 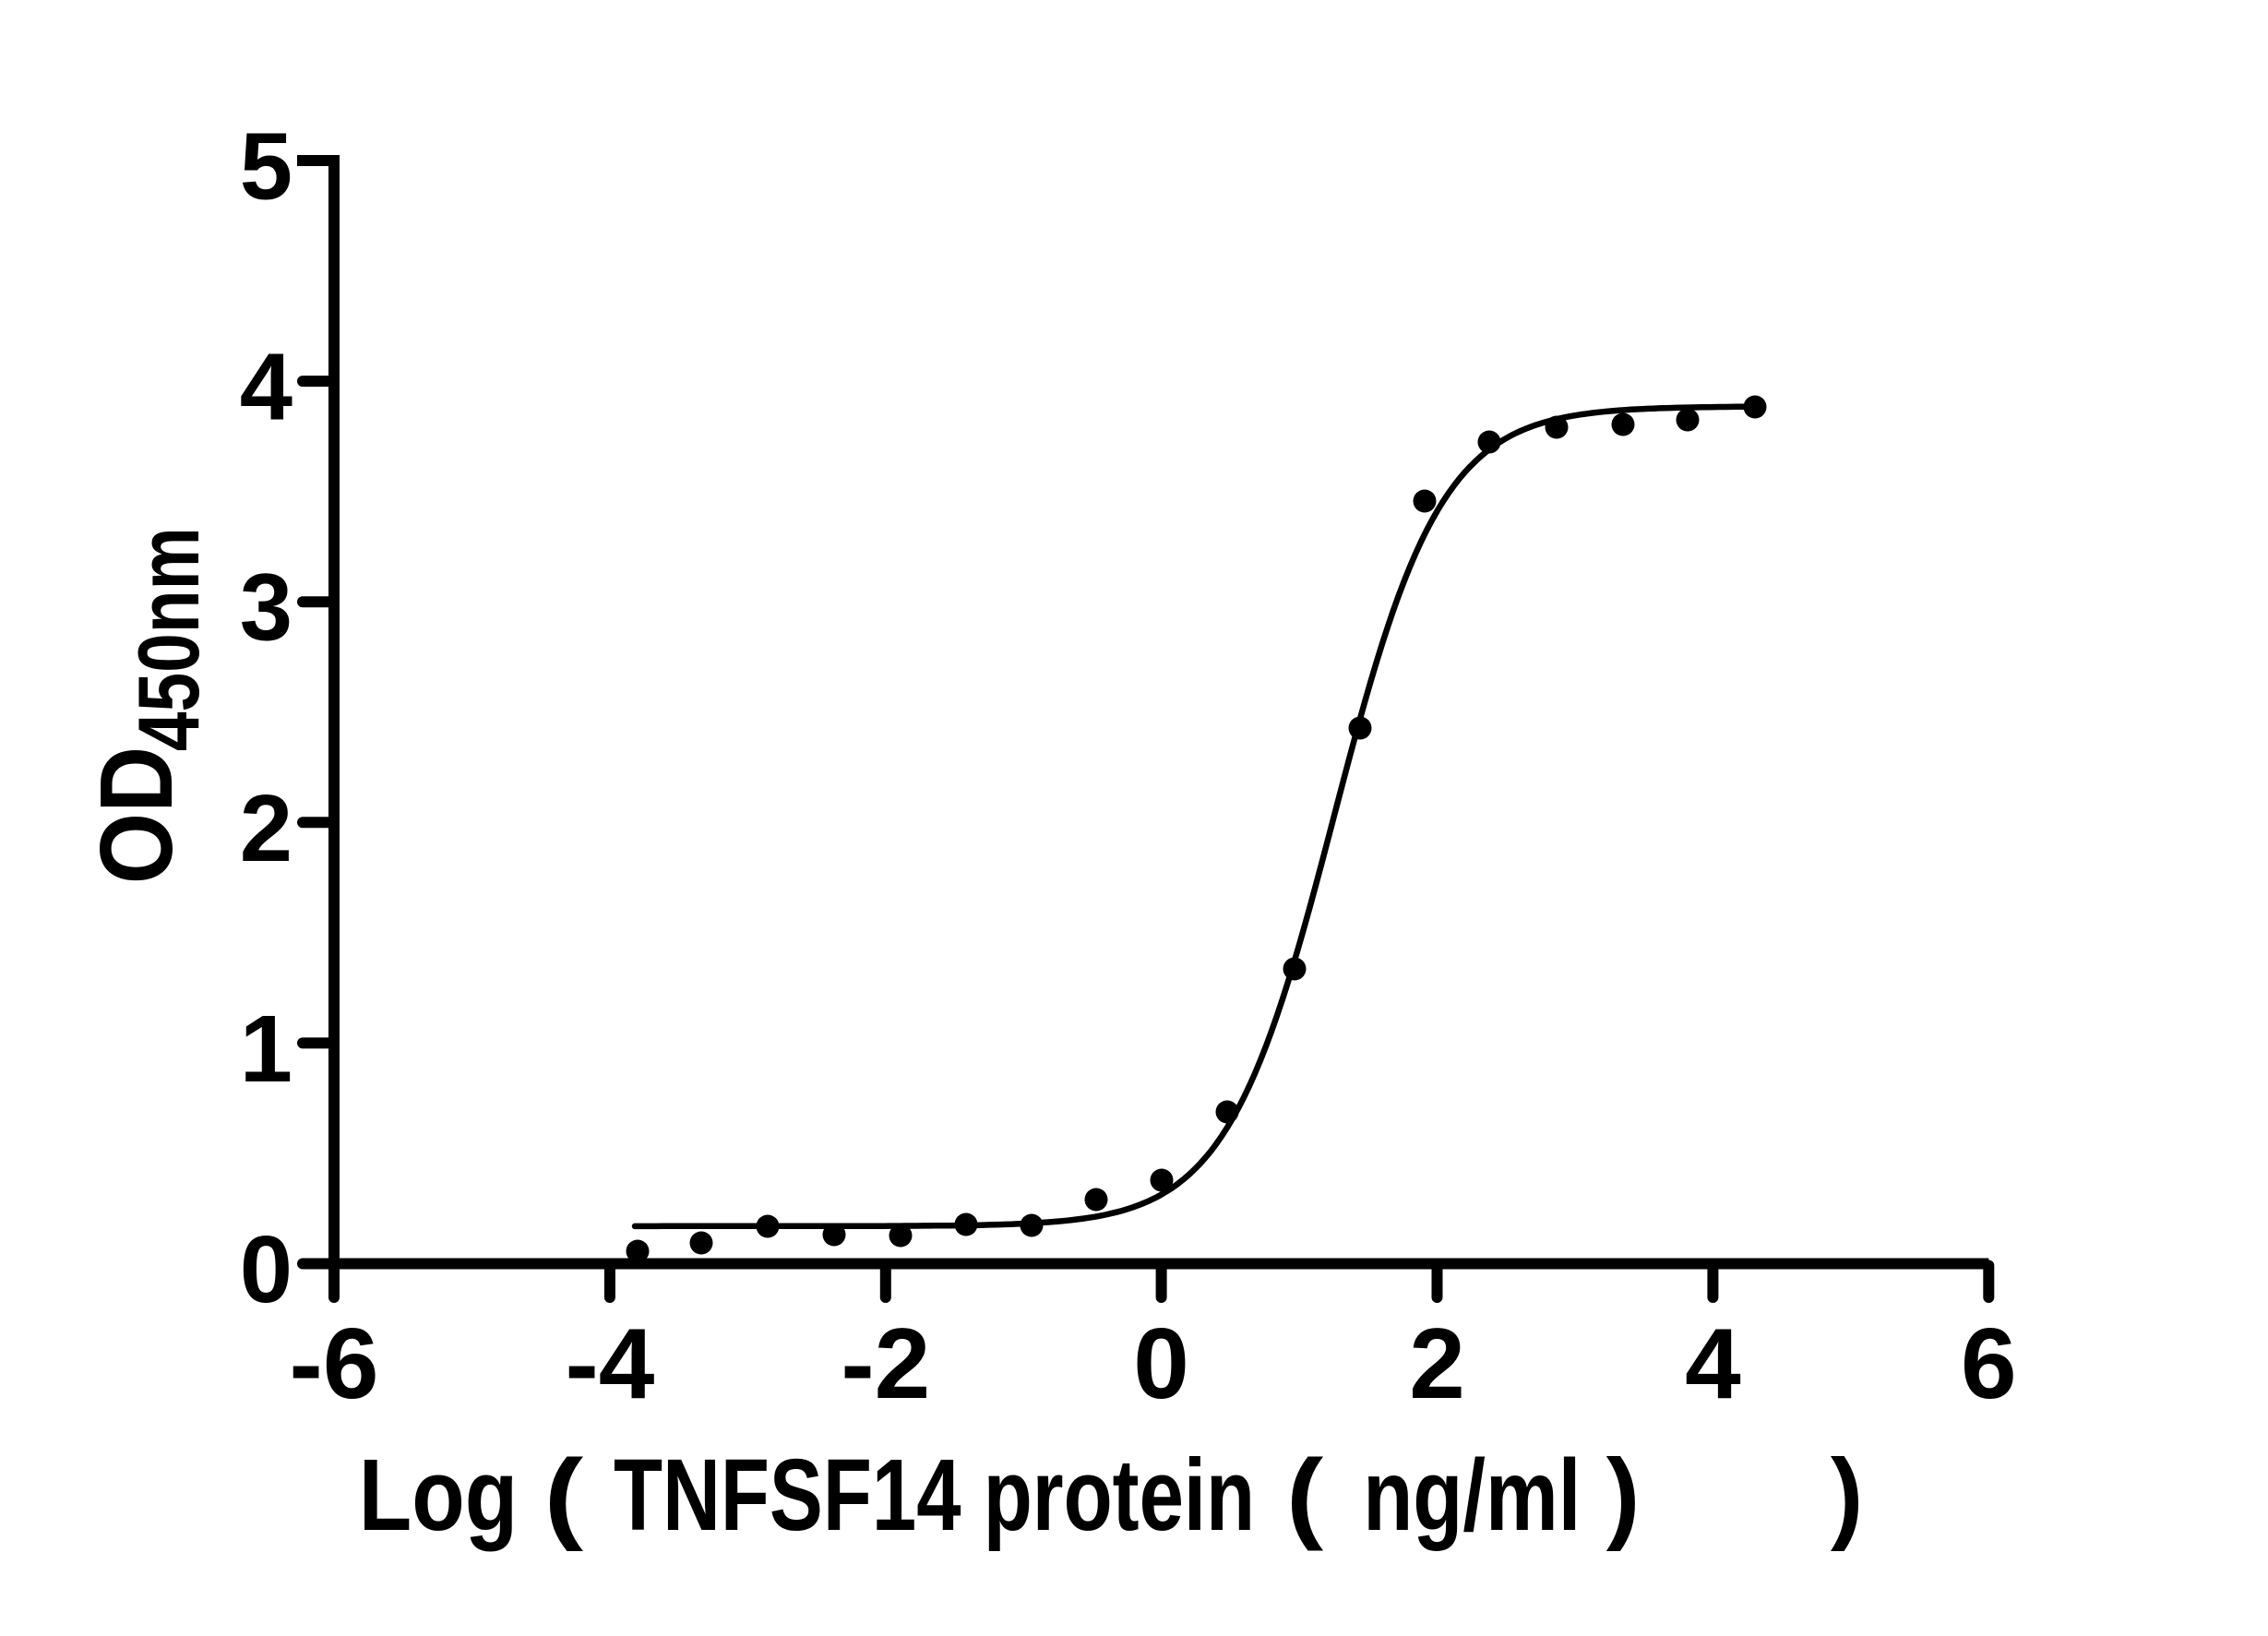 I want to click on svg-text: Log, so click(x=439, y=1495).